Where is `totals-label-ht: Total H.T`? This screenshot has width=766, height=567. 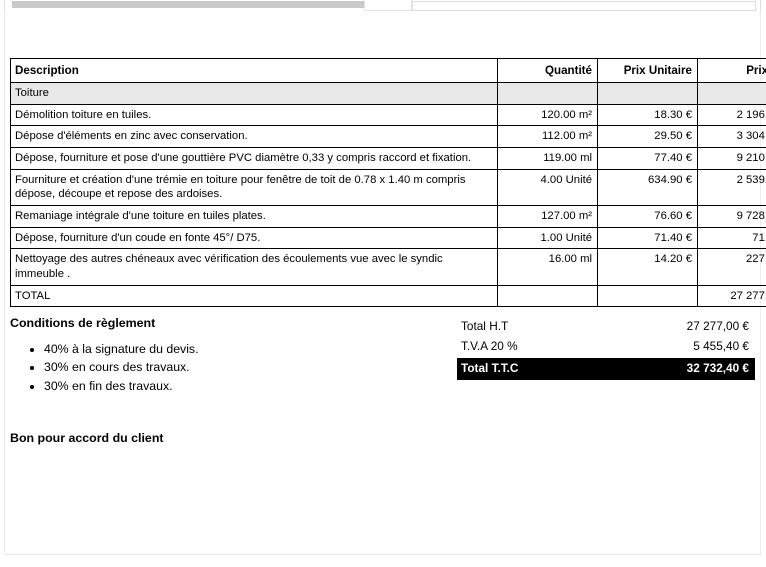 totals-label-ht: Total H.T is located at coordinates (485, 326).